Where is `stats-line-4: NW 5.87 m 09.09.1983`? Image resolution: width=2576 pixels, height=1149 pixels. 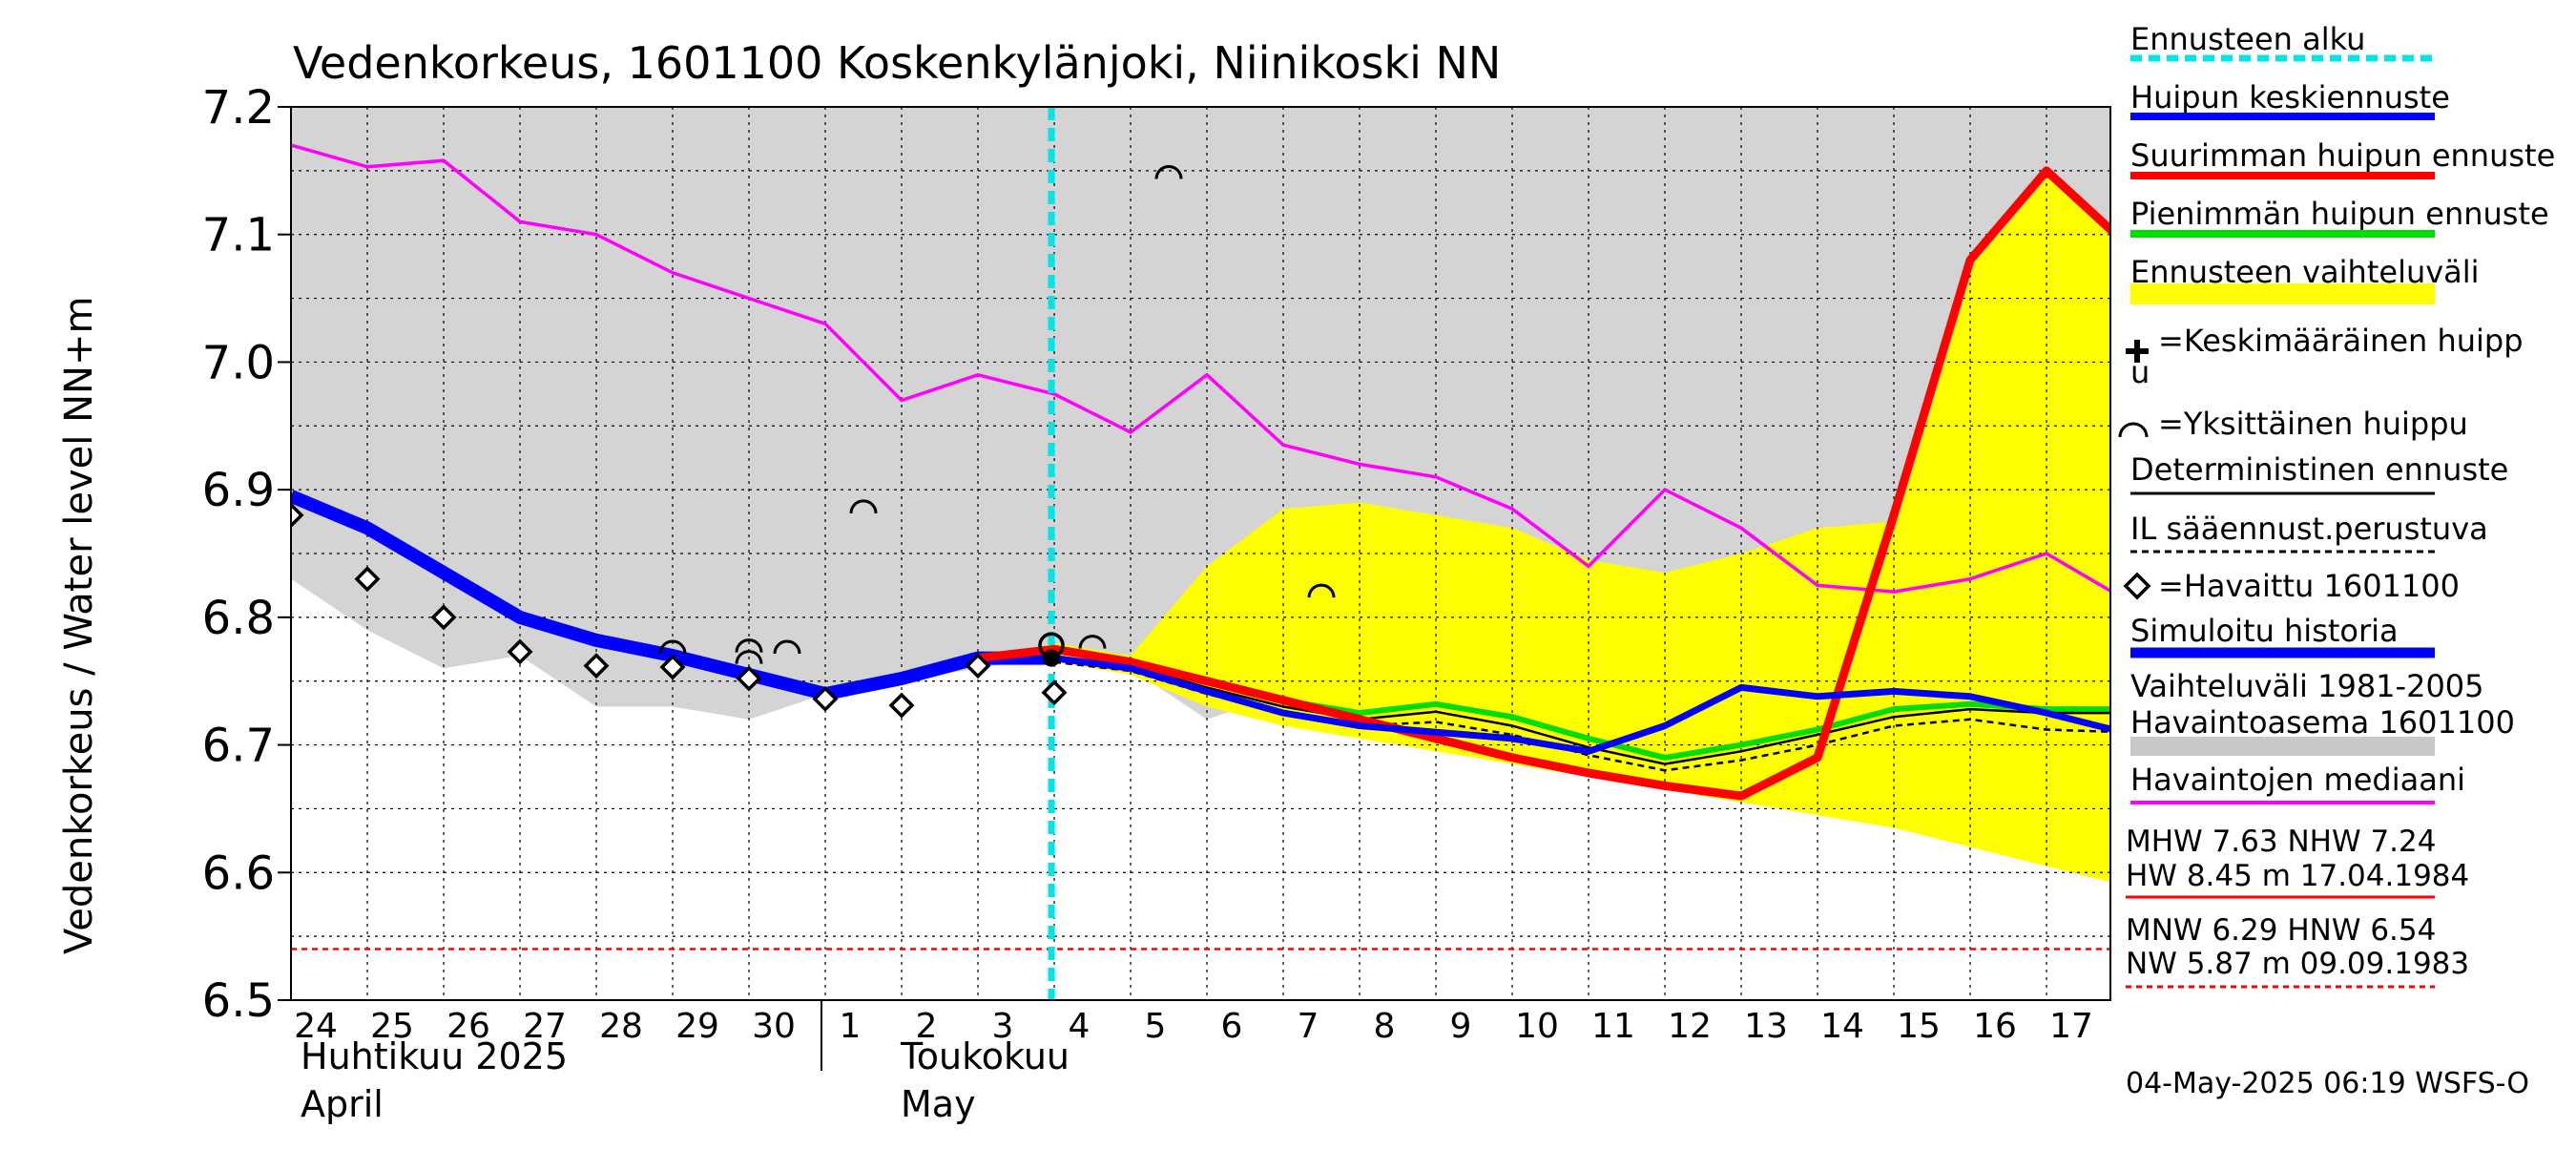 stats-line-4: NW 5.87 m 09.09.1983 is located at coordinates (2297, 964).